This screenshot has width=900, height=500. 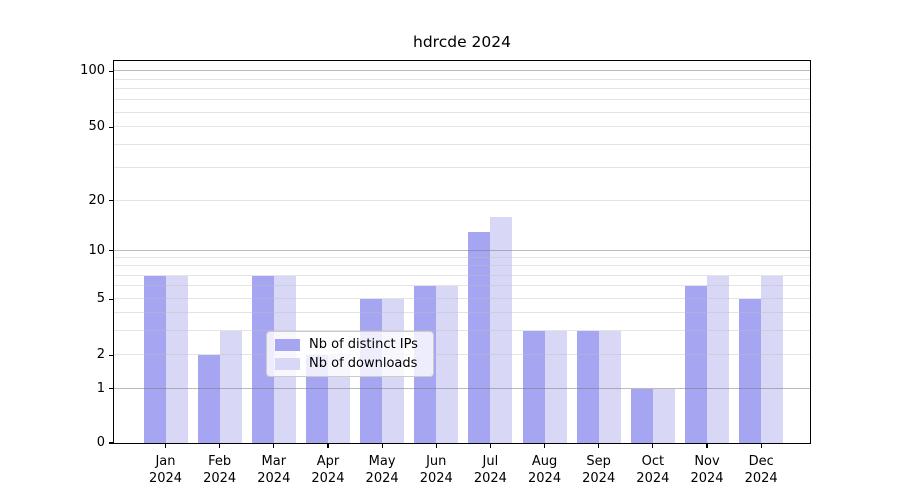 I want to click on legend-item: Nb of distinct IPs, so click(x=350, y=344).